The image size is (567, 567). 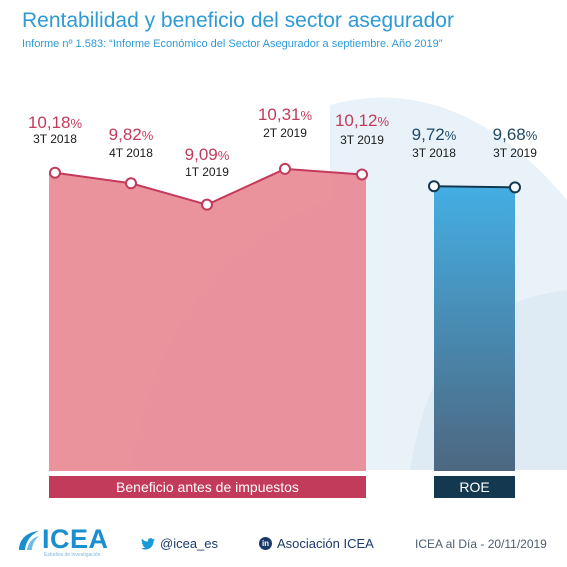 What do you see at coordinates (207, 154) in the screenshot?
I see `beneficio-value-label: 9,09%` at bounding box center [207, 154].